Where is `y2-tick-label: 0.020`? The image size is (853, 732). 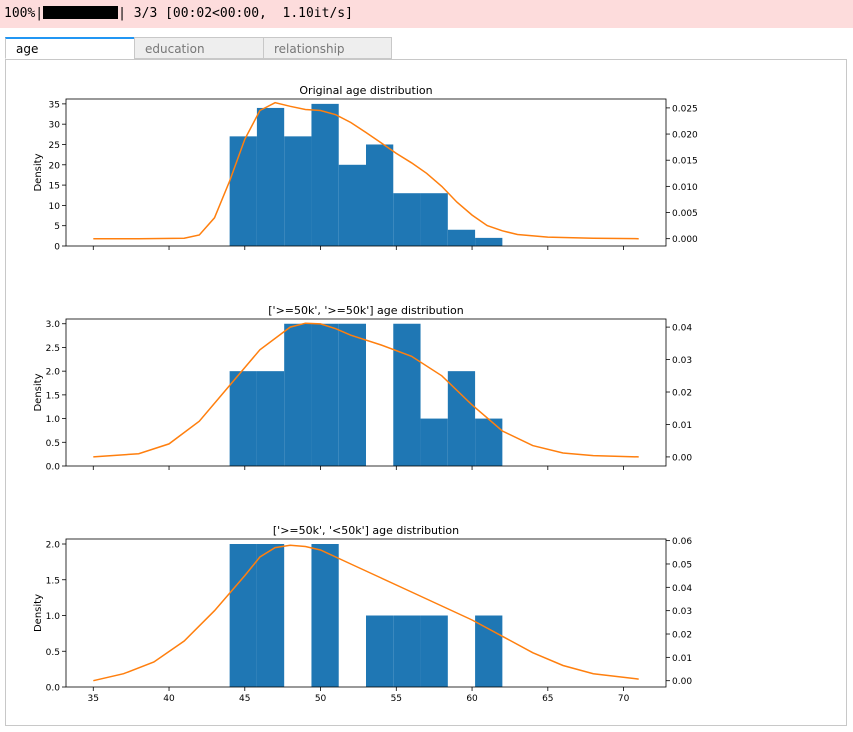 y2-tick-label: 0.020 is located at coordinates (685, 136).